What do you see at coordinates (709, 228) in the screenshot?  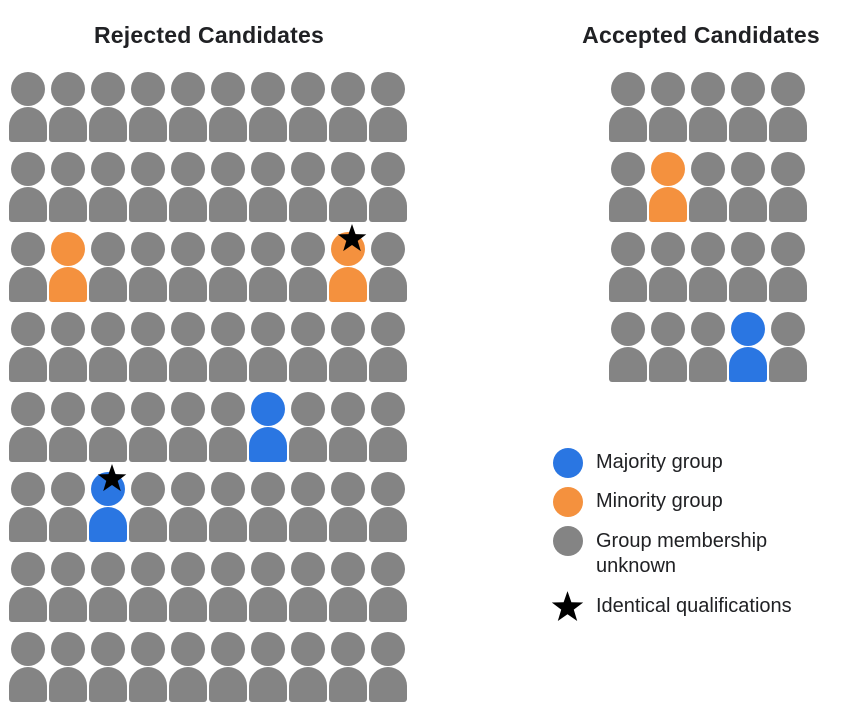 I see `accepted-candidates-grid` at bounding box center [709, 228].